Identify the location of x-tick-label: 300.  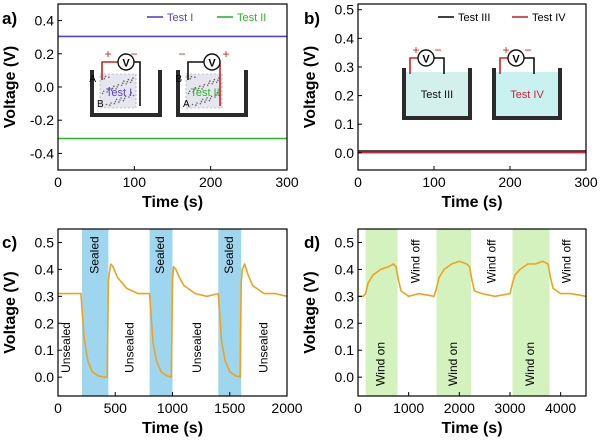
(287, 182).